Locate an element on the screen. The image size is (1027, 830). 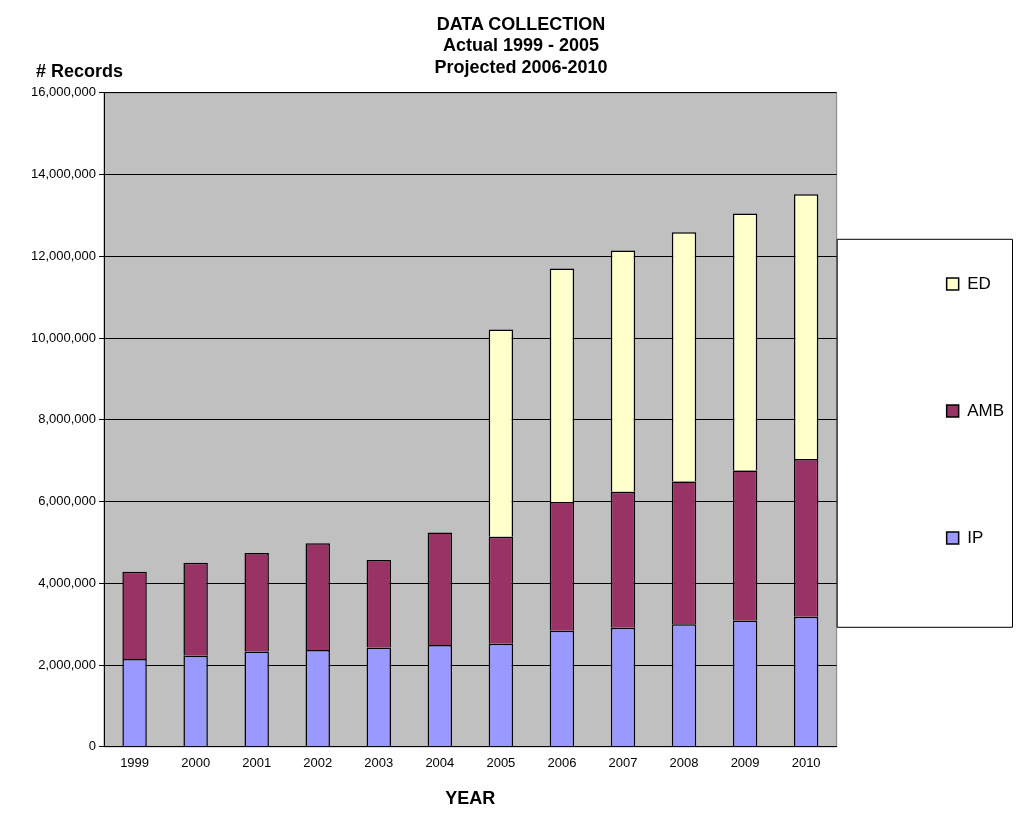
x-tick-label: 2001 is located at coordinates (257, 763).